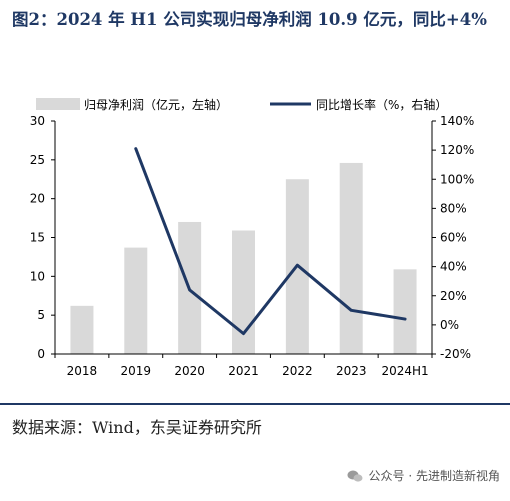 This screenshot has width=510, height=501. Describe the element at coordinates (255, 404) in the screenshot. I see `divider` at that location.